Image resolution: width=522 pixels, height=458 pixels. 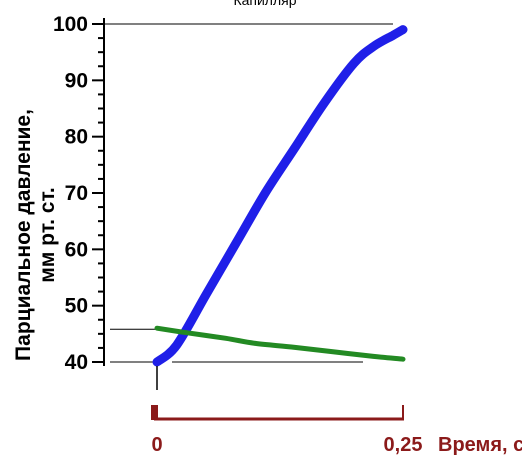 I want to click on x-axis-label: Время, с, so click(x=480, y=445).